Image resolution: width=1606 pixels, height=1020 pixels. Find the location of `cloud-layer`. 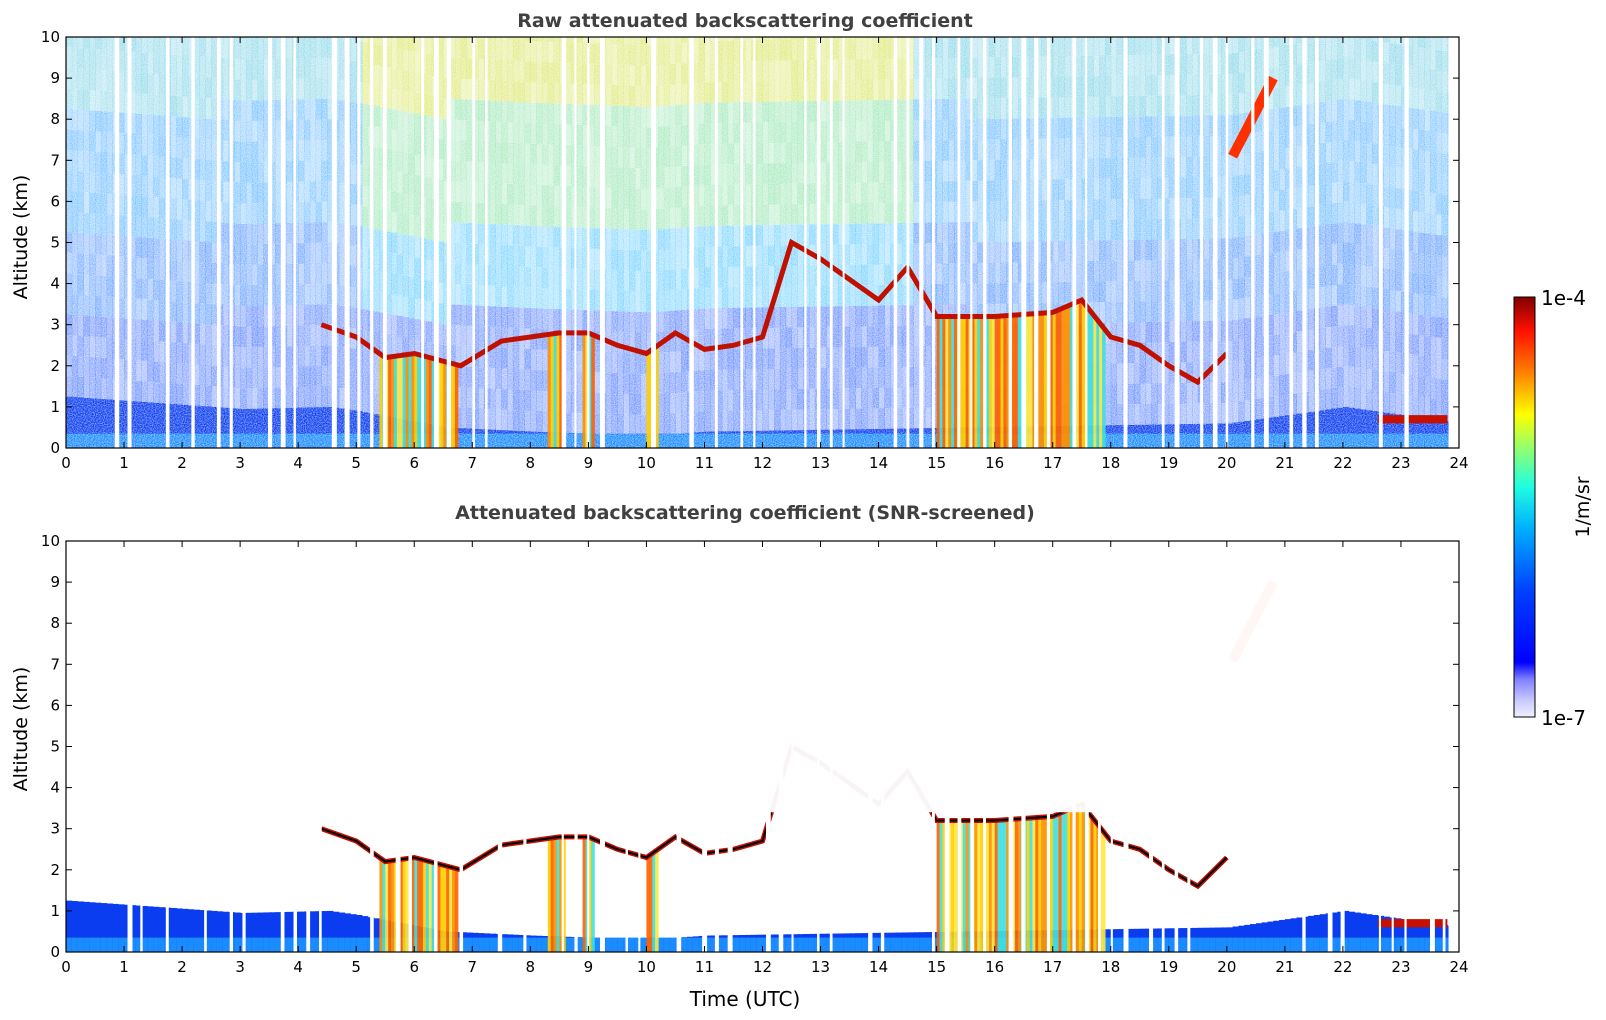

cloud-layer is located at coordinates (774, 312).